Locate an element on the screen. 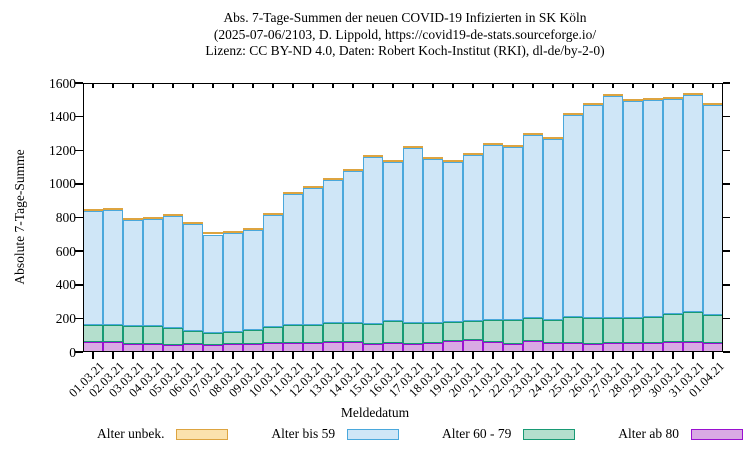 This screenshot has height=450, width=750. legend-item-a60-79: Alter 60 - 79 is located at coordinates (509, 434).